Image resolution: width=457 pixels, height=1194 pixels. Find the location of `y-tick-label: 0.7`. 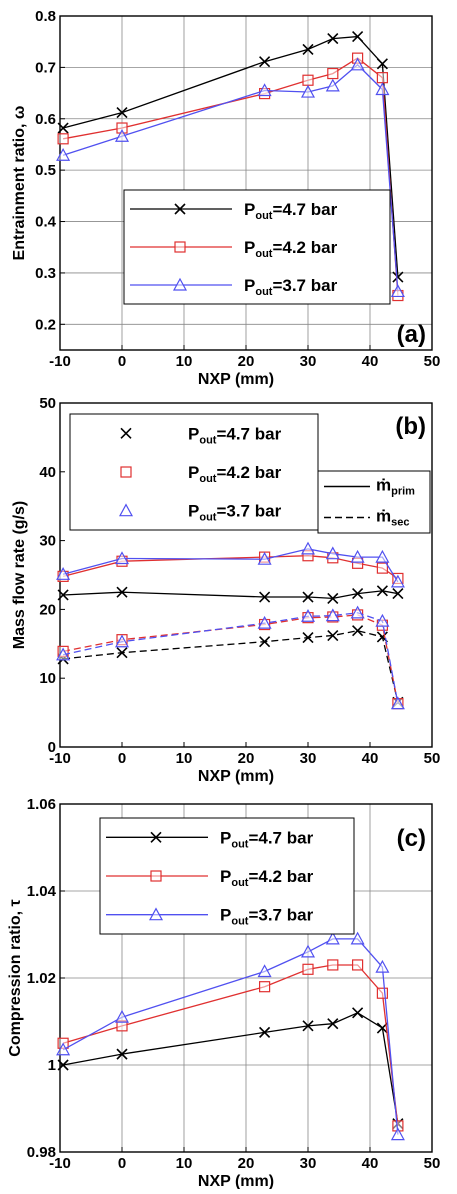

y-tick-label: 0.7 is located at coordinates (45, 67).